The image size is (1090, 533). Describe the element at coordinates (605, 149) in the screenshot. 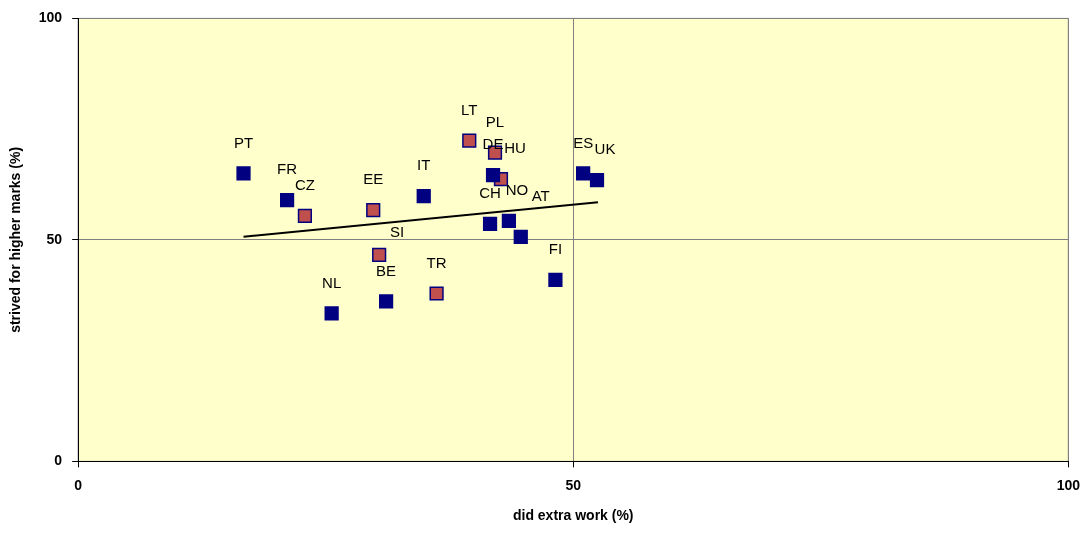

I see `annotation: UK` at that location.